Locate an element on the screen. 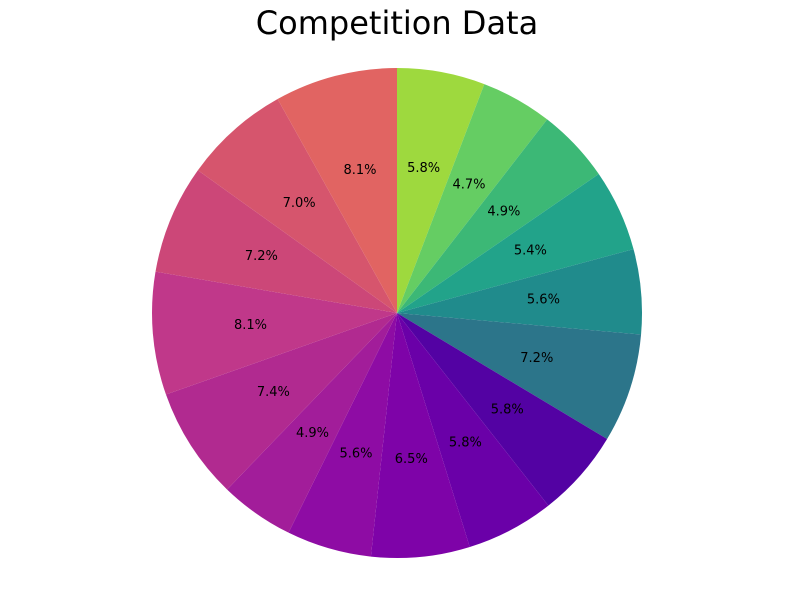  slice-percent-label: 7.4% is located at coordinates (273, 392).